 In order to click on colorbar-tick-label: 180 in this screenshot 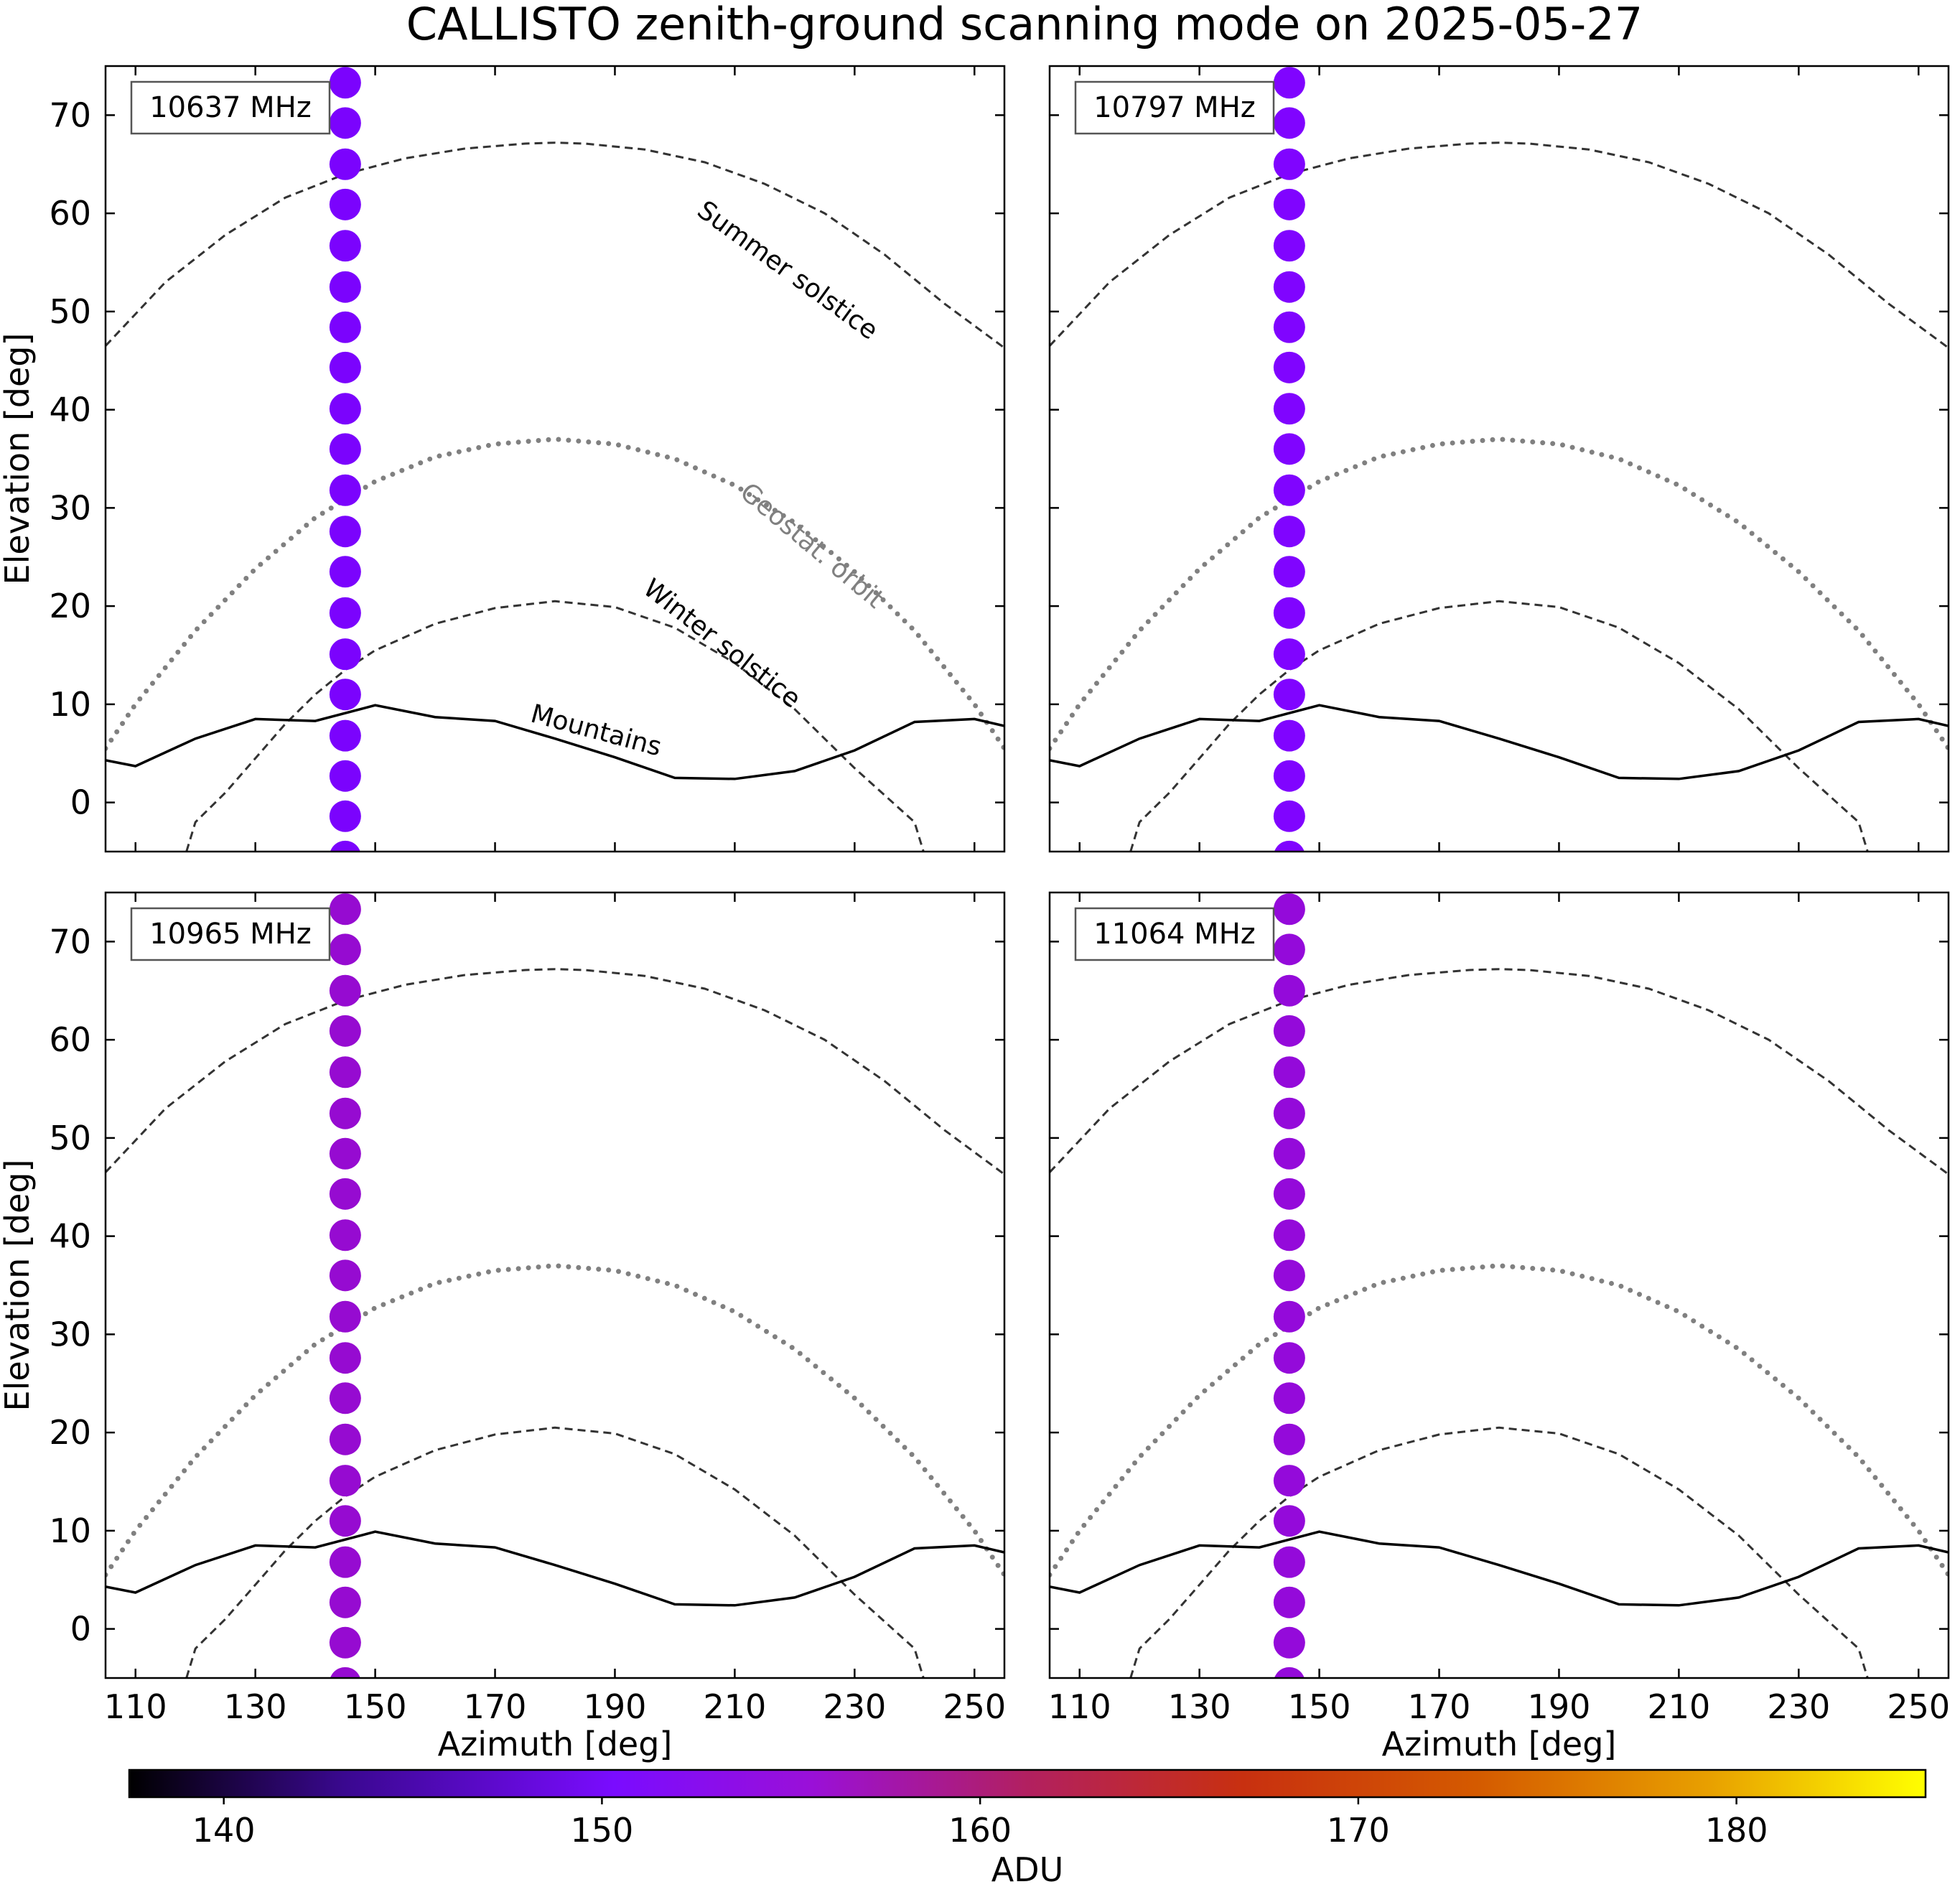, I will do `click(1736, 1831)`.